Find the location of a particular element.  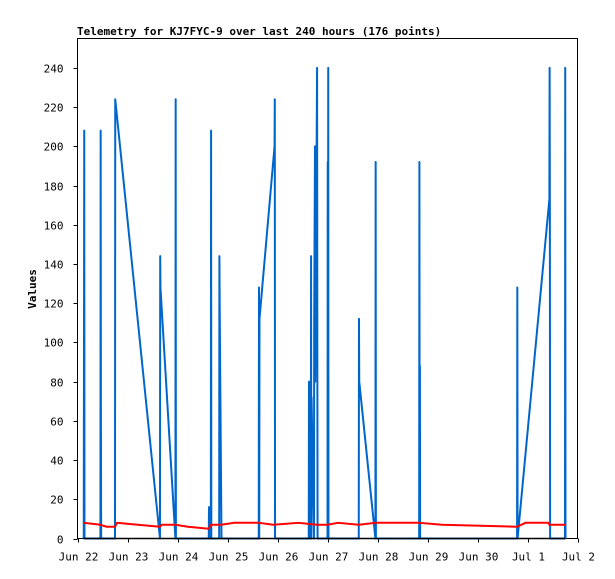

y-tick-label: 100 is located at coordinates (54, 343).